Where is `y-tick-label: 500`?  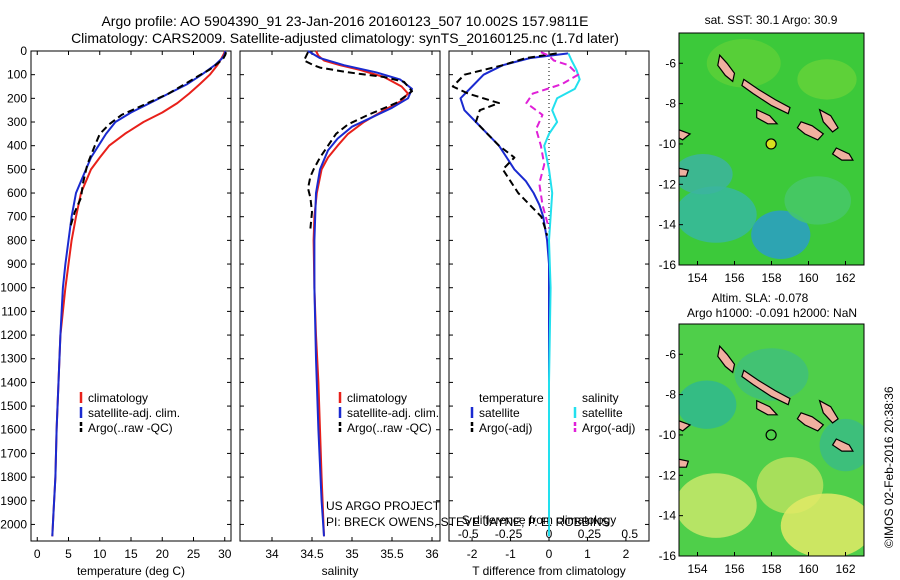
y-tick-label: 500 is located at coordinates (17, 169).